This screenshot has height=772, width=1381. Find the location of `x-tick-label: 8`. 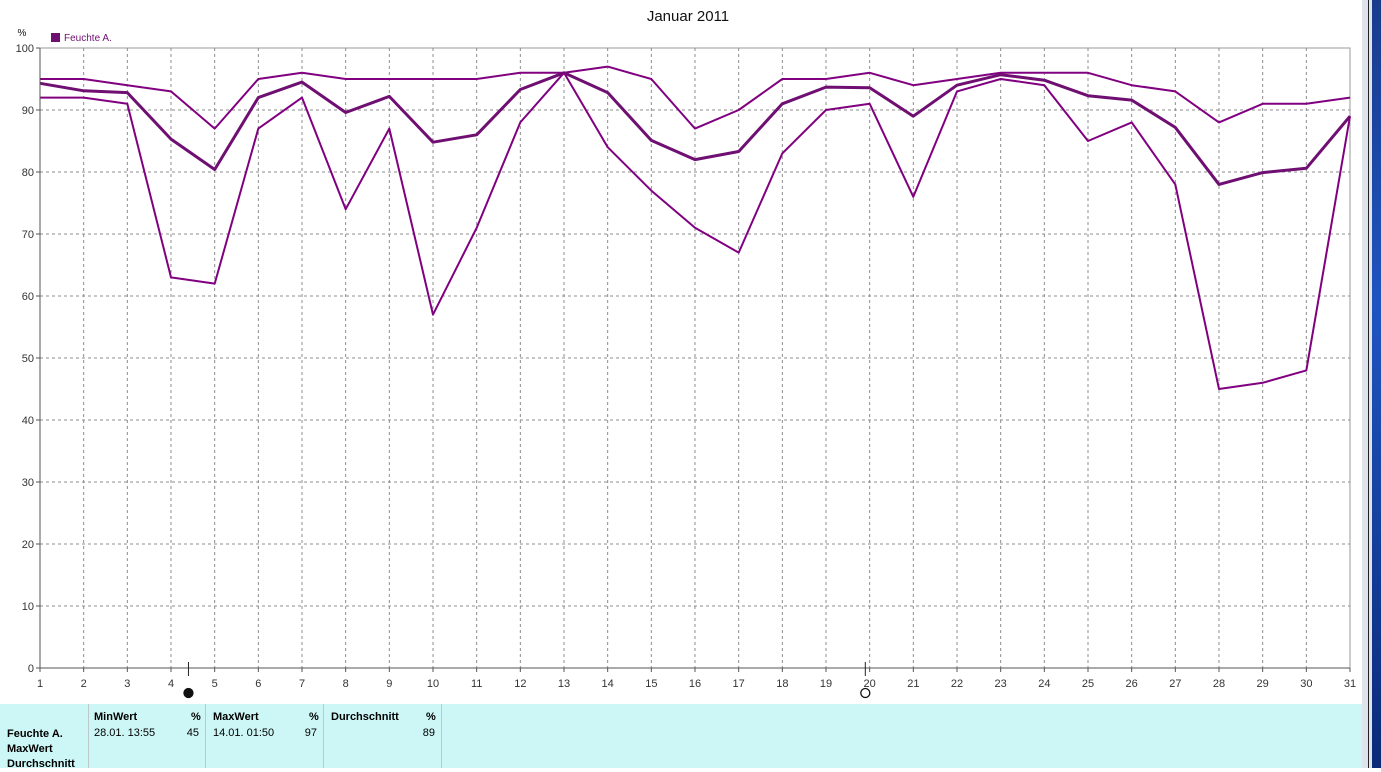

x-tick-label: 8 is located at coordinates (346, 684).